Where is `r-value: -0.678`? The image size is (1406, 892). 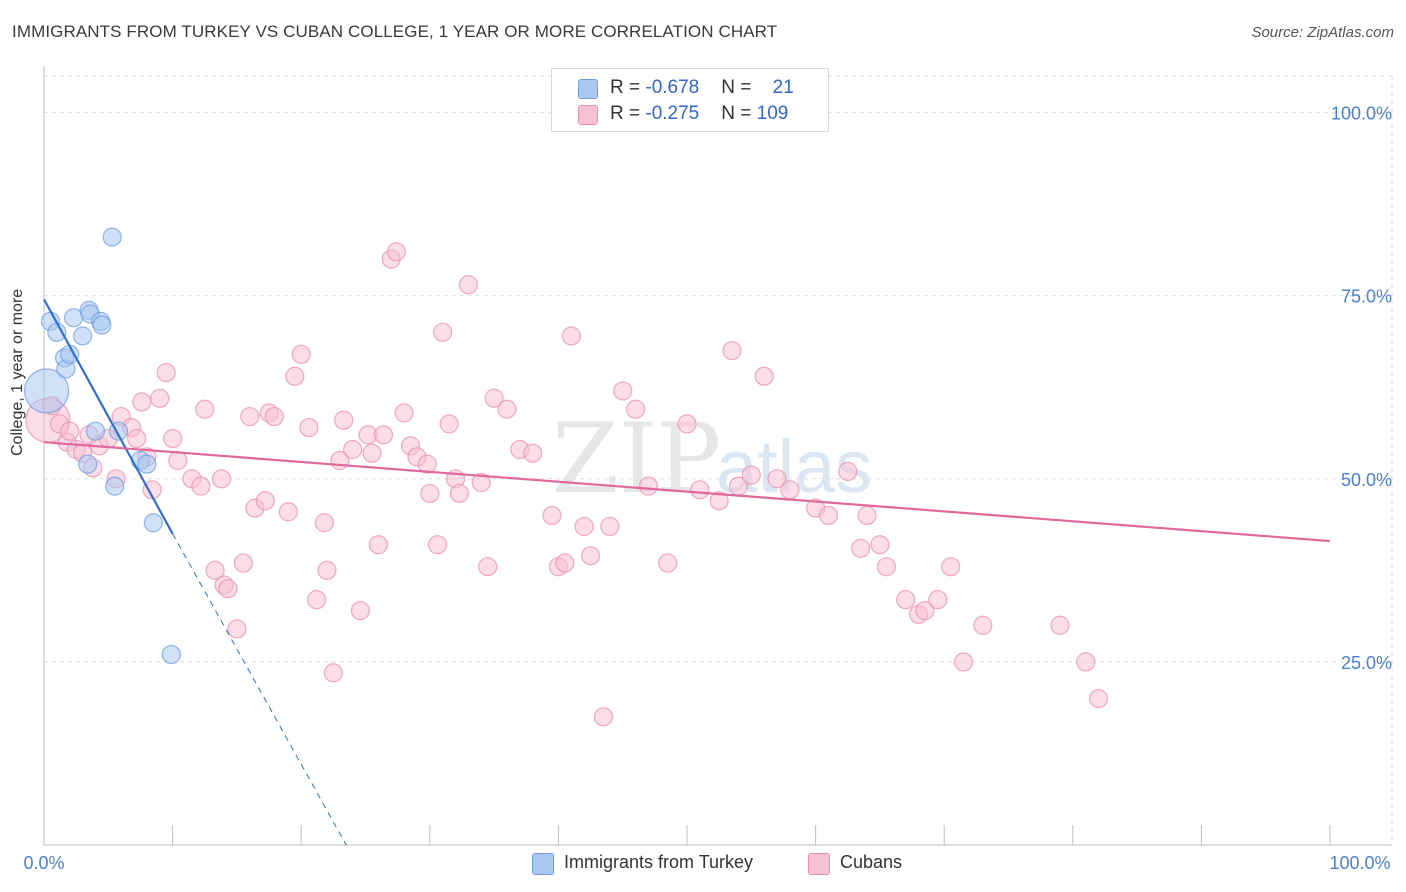
r-value: -0.678 is located at coordinates (672, 87).